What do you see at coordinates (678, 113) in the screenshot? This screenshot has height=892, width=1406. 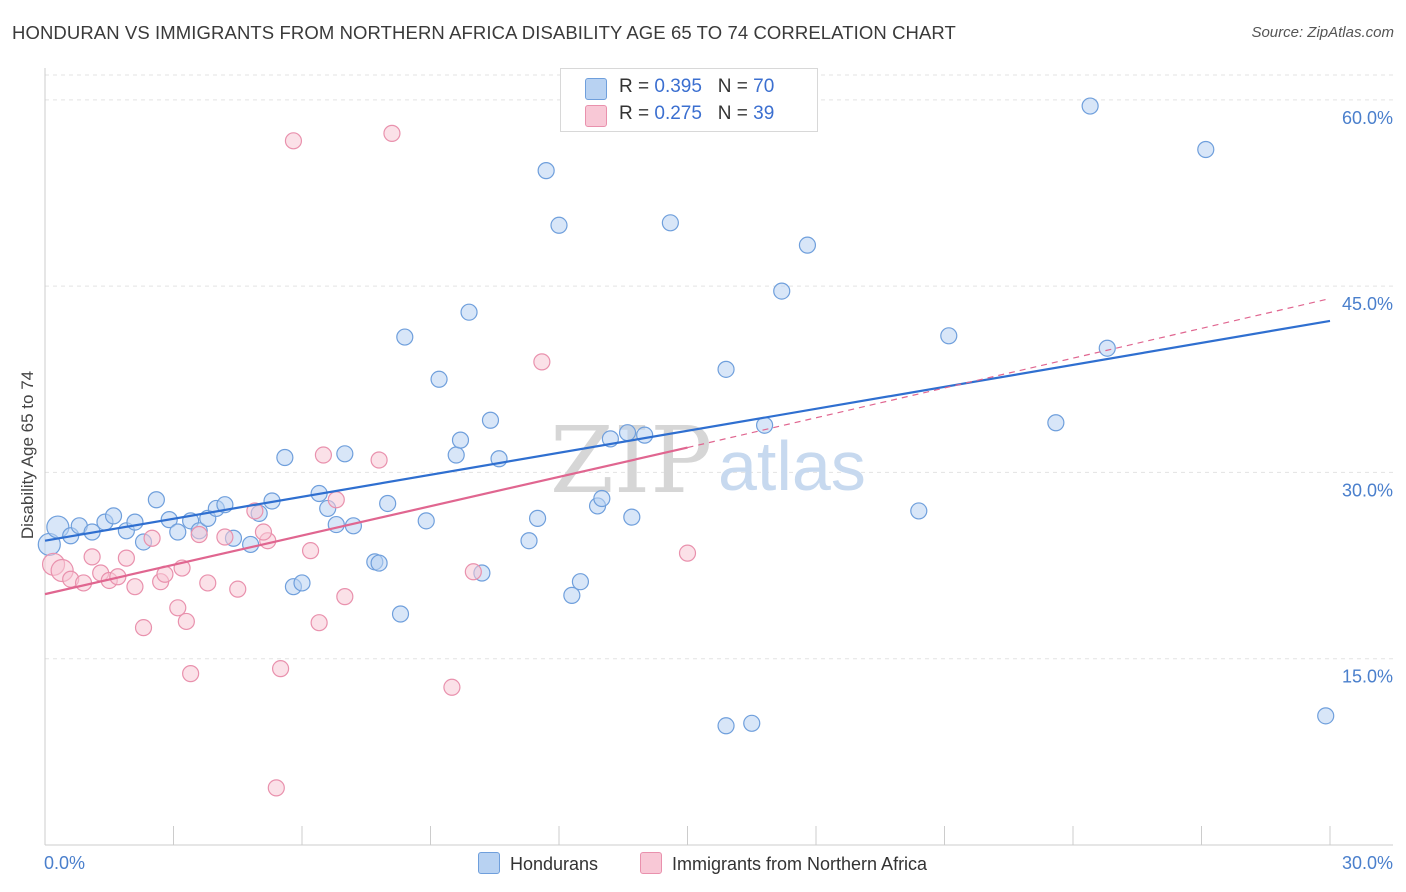 I see `legend-r-value: 0.275` at bounding box center [678, 113].